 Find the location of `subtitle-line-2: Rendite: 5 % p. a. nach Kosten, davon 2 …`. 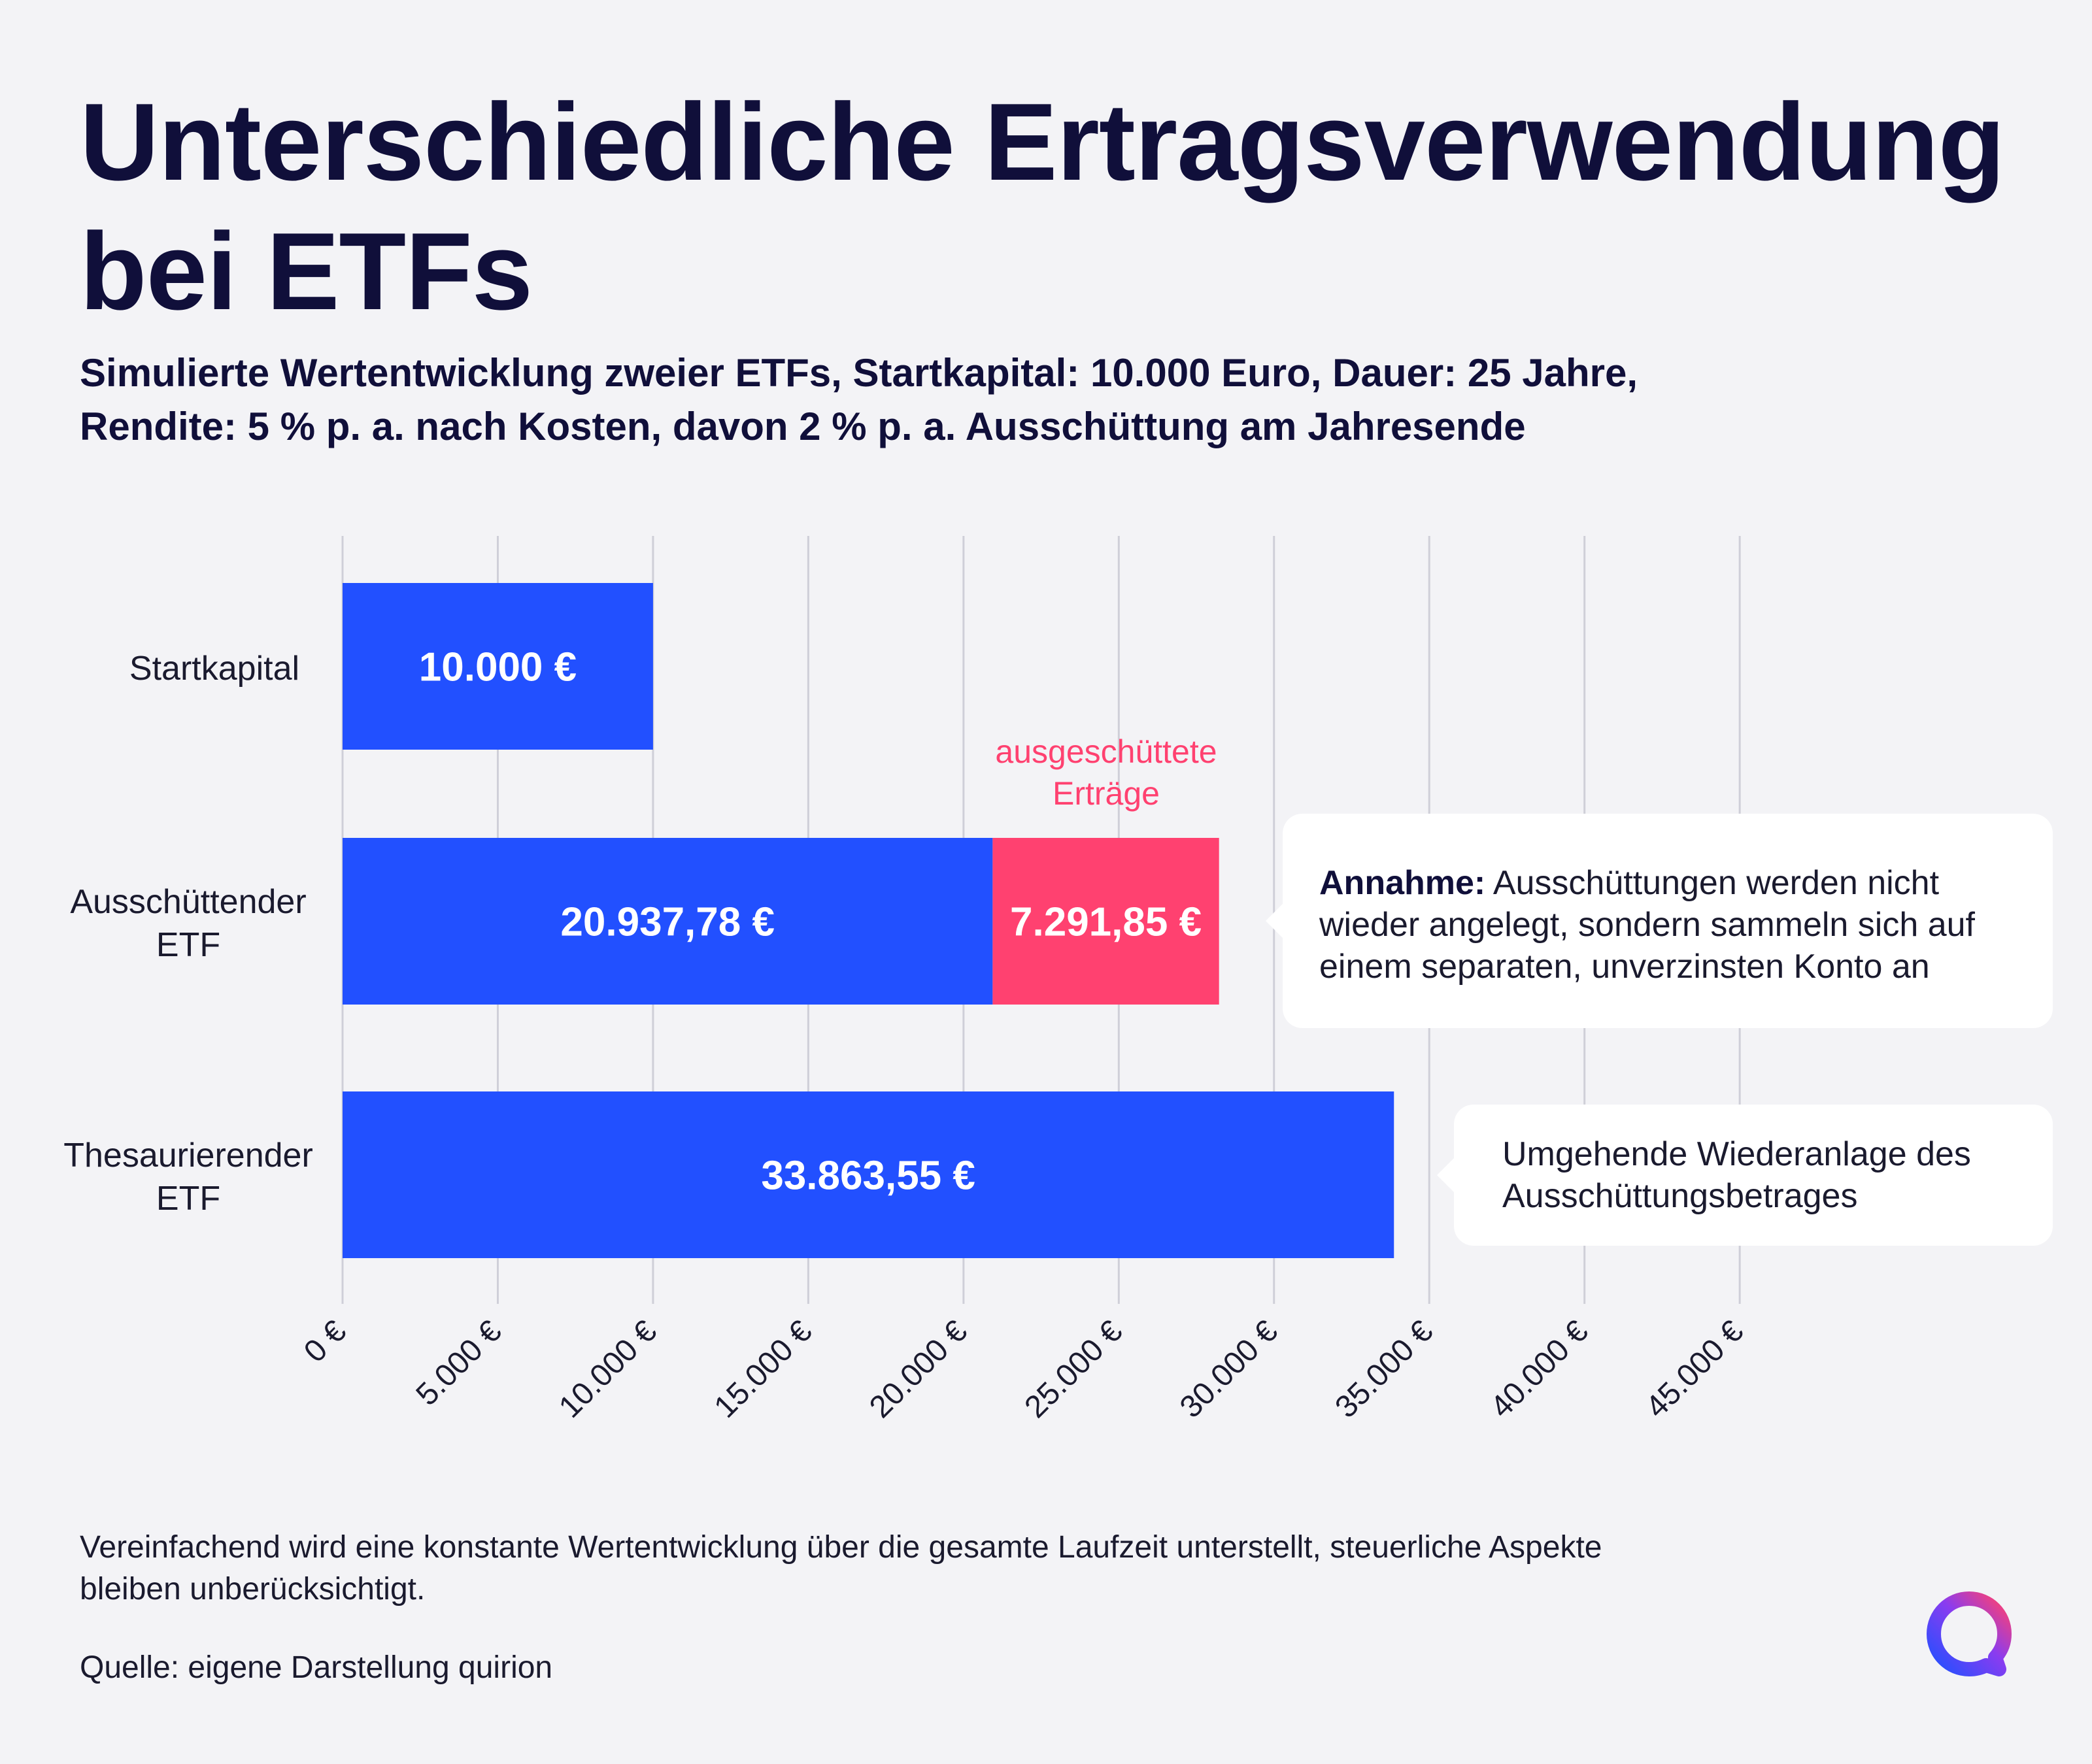

subtitle-line-2: Rendite: 5 % p. a. nach Kosten, davon 2 … is located at coordinates (803, 426).